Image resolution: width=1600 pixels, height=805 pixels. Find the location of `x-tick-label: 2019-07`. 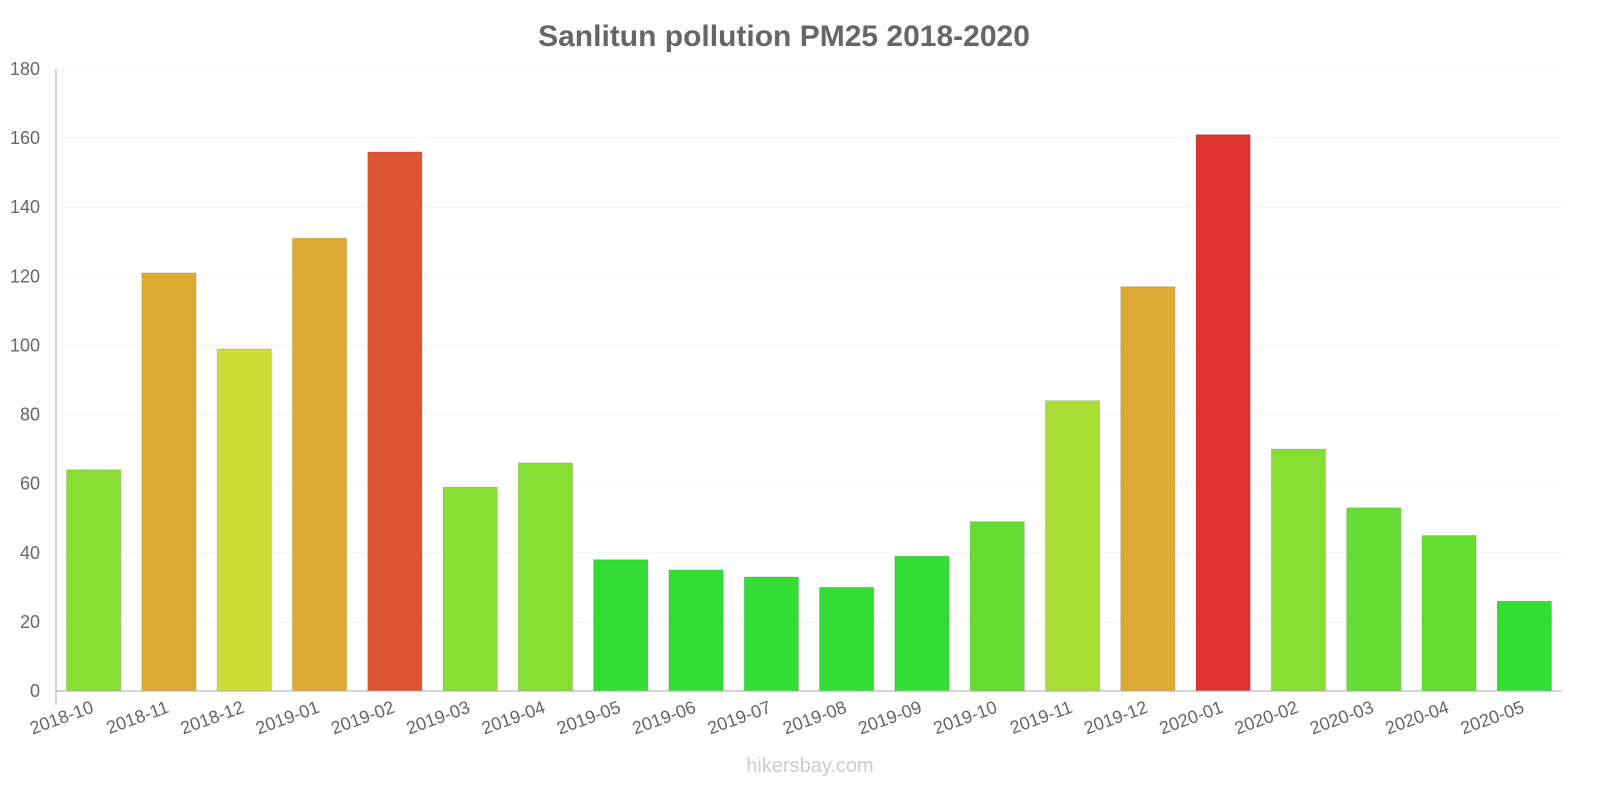

x-tick-label: 2019-07 is located at coordinates (739, 717).